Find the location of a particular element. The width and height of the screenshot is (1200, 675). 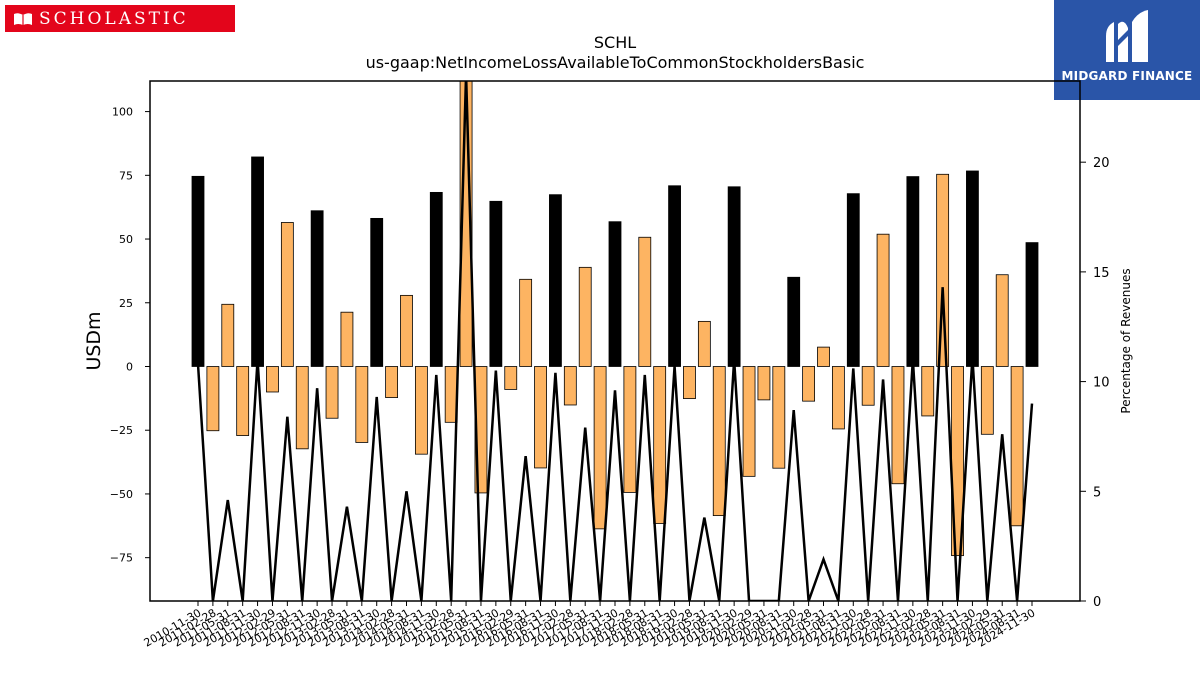

scholastic-wordmark: SCHOLASTIC is located at coordinates (114, 18).